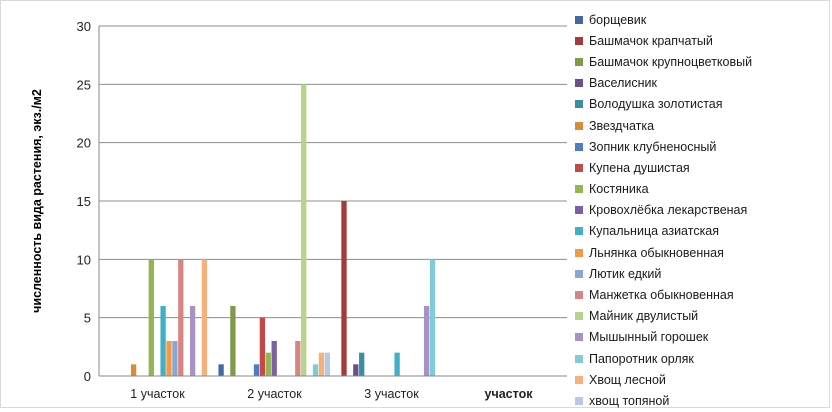 The width and height of the screenshot is (832, 412). What do you see at coordinates (84, 143) in the screenshot?
I see `y-tick-label: 20` at bounding box center [84, 143].